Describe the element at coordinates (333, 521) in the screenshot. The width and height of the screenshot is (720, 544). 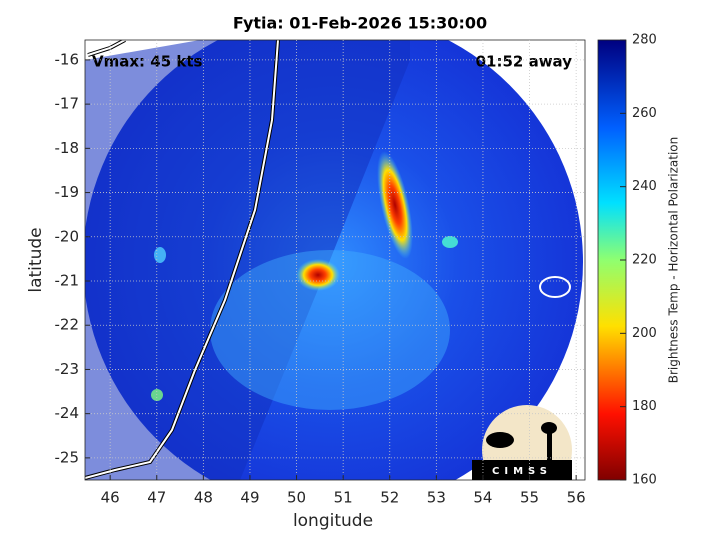
I see `x-axis-label: longitude` at that location.